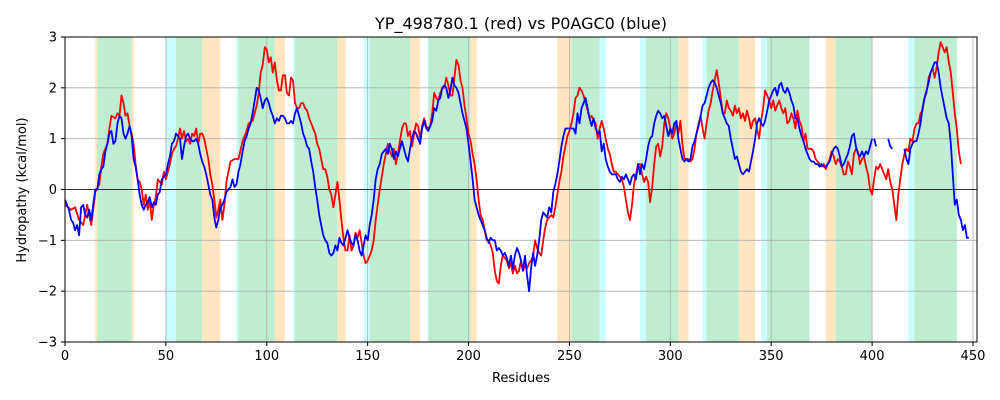 This screenshot has height=400, width=1000. What do you see at coordinates (872, 356) in the screenshot?
I see `x-tick-label-8: 400` at bounding box center [872, 356].